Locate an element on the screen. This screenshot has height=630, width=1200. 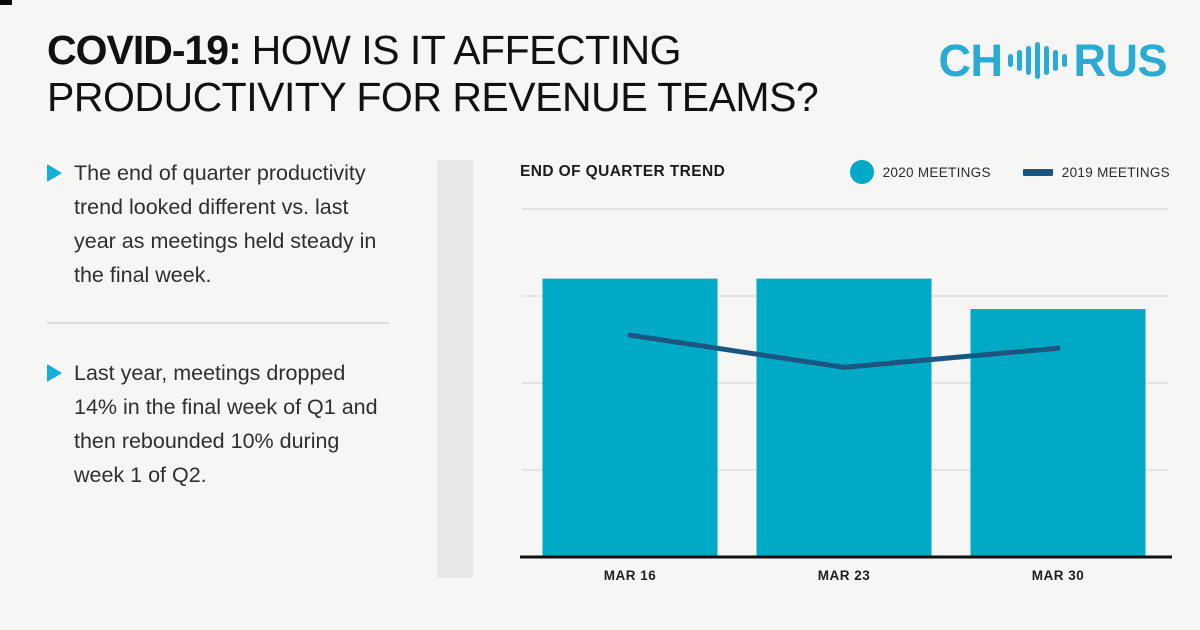
vertical-divider is located at coordinates (455, 369).